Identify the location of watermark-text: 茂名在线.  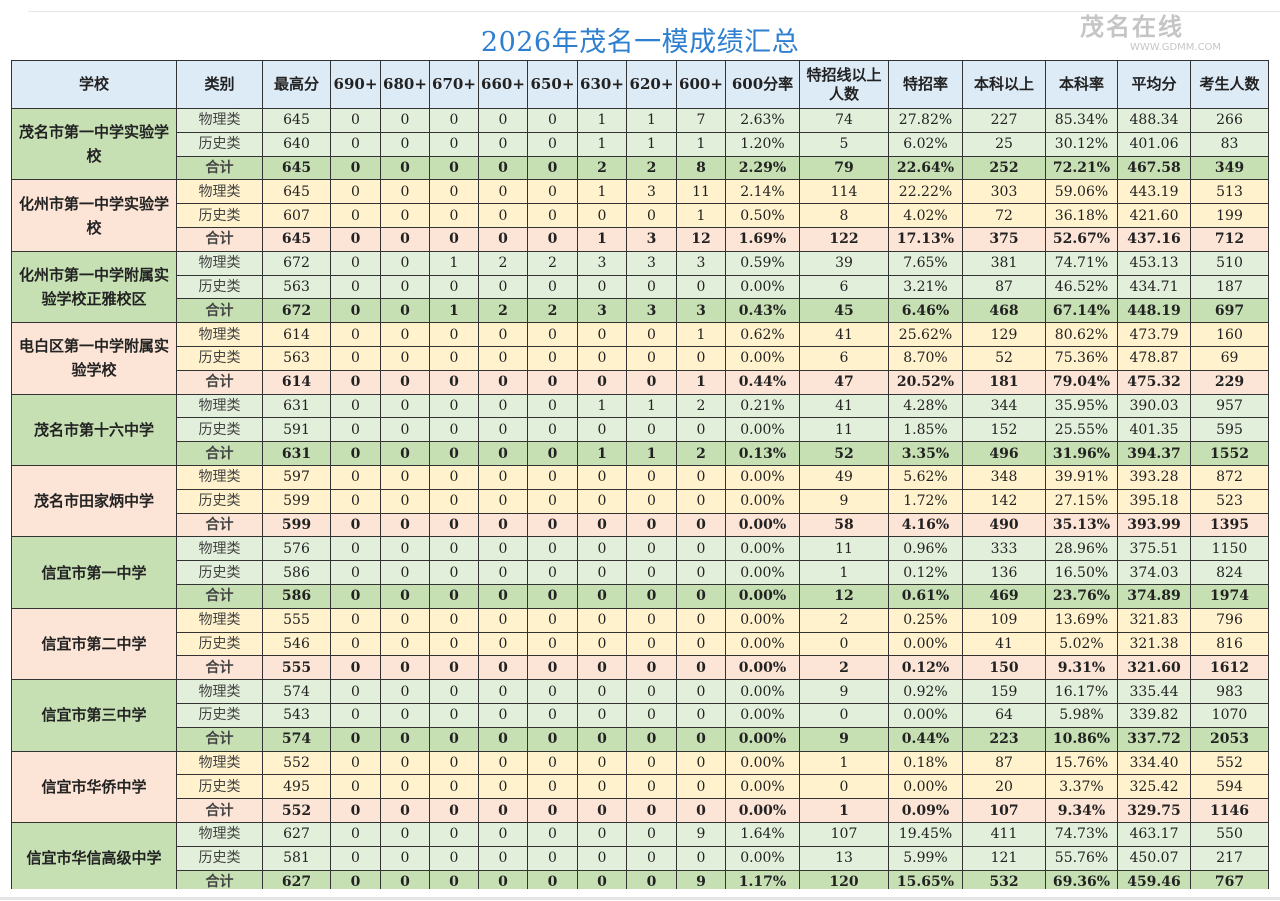
(1132, 27).